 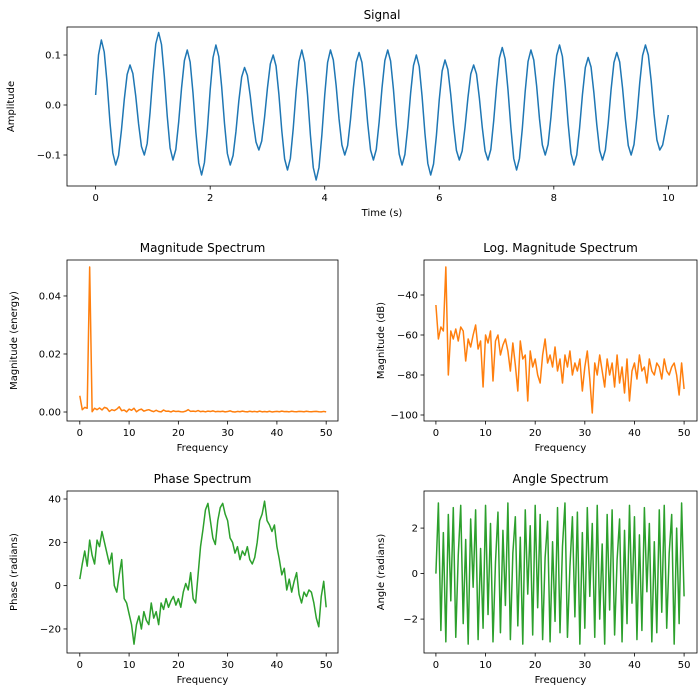 I want to click on y-tick-label: 0.00, so click(x=50, y=413).